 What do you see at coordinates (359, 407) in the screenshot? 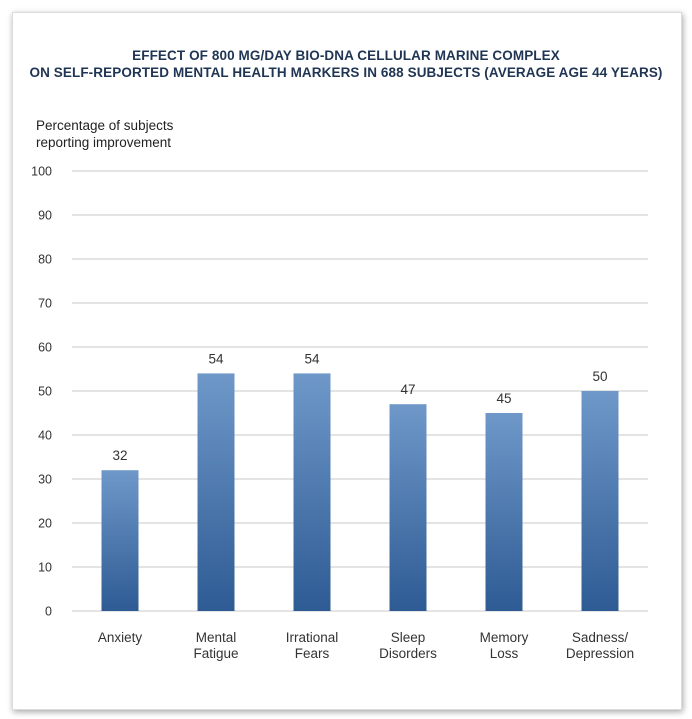
I see `value-labels: 32 54 54 47 45 50` at bounding box center [359, 407].